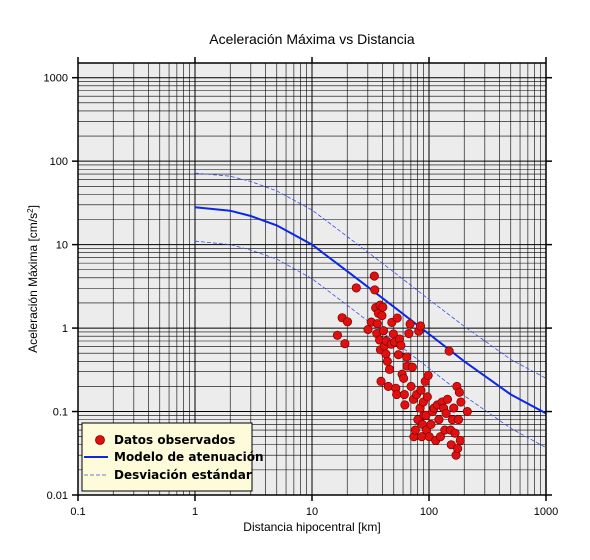 The image size is (590, 560). Describe the element at coordinates (57, 496) in the screenshot. I see `y-tick-label: 0.01` at that location.